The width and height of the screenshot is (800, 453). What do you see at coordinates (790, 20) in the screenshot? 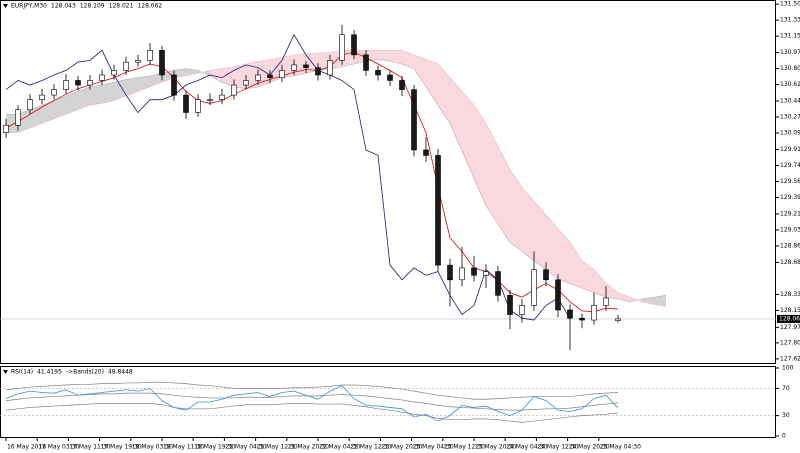
I see `y-tick-label: 131.330` at bounding box center [790, 20].